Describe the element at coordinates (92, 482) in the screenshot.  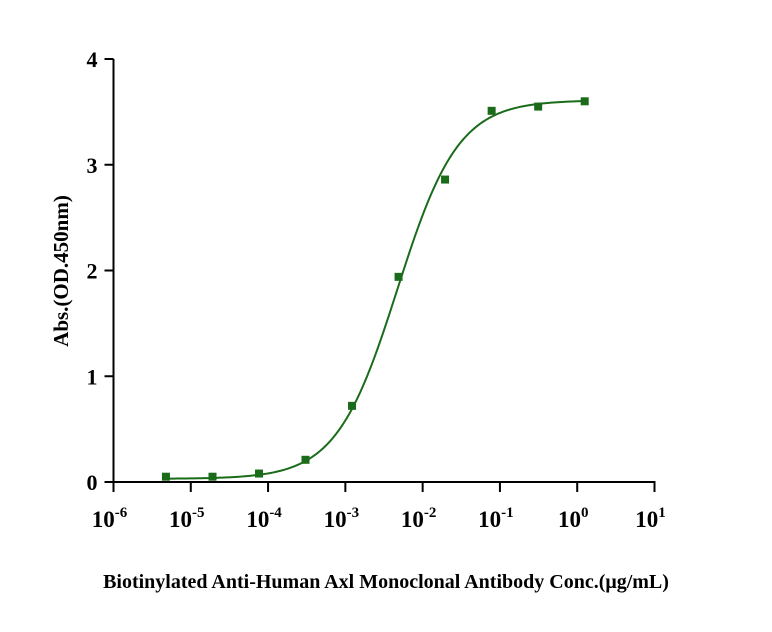
I see `y-tick-label: 0` at that location.